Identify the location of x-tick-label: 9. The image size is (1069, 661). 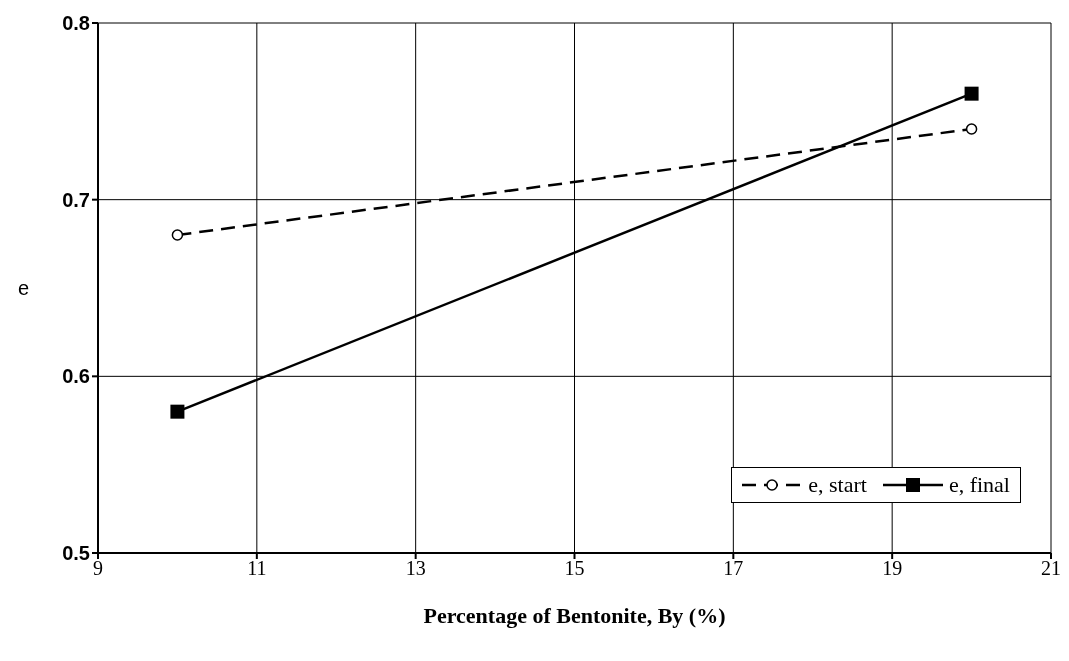
(98, 568).